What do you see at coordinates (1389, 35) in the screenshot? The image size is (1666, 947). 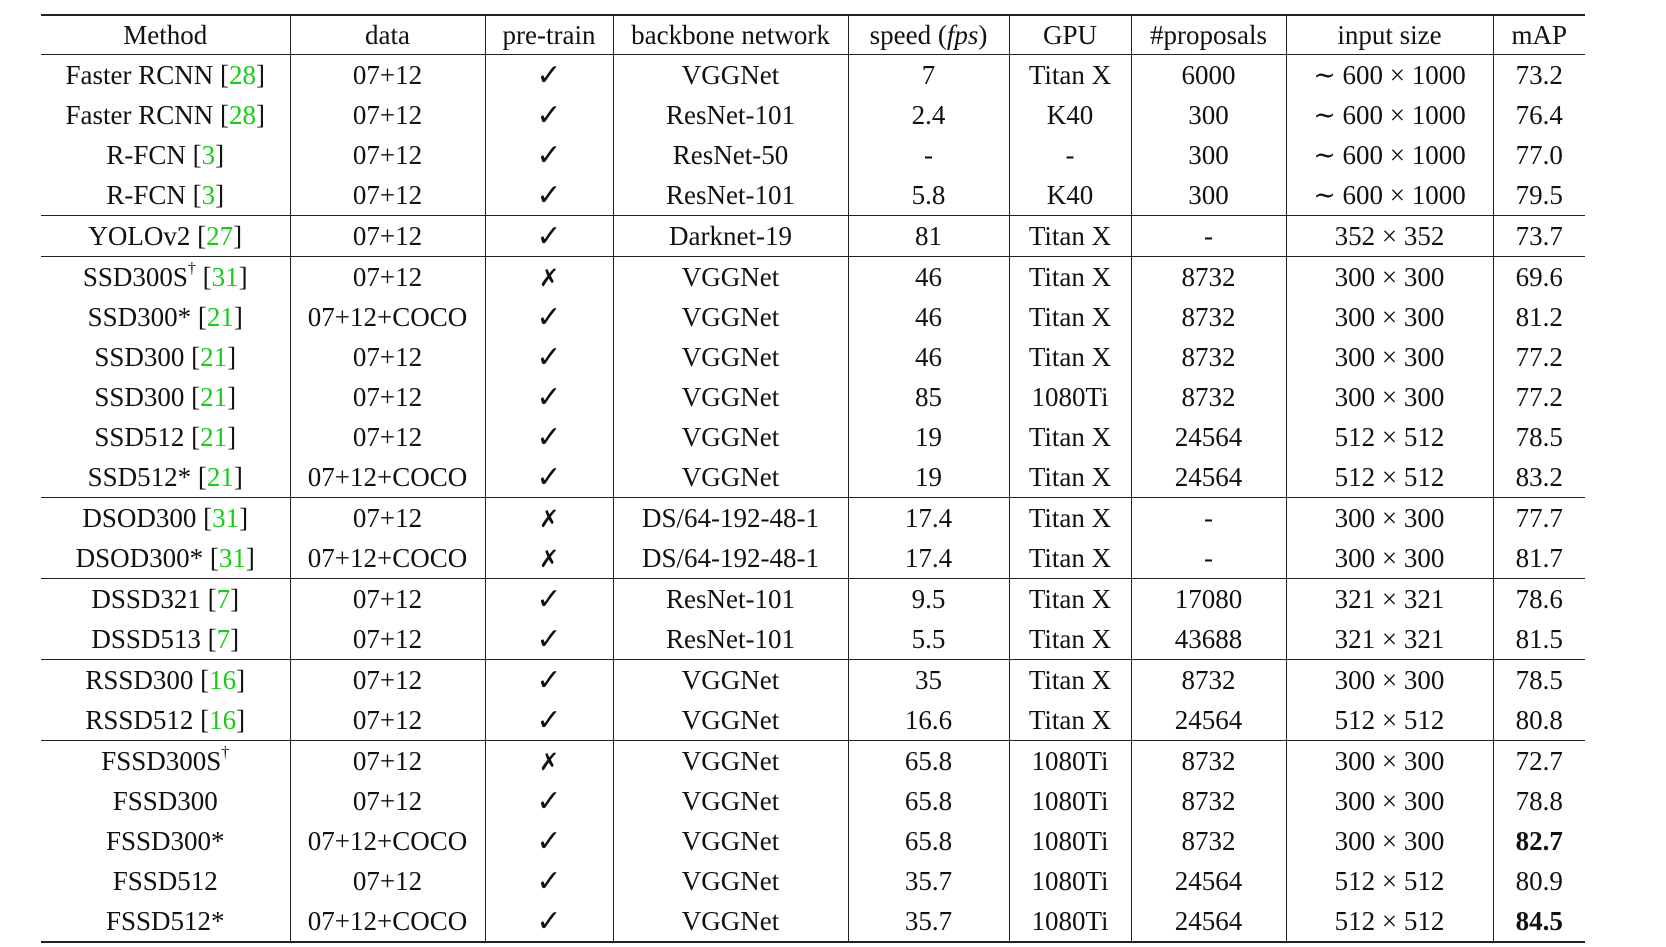 I see `header-input-size: input size` at bounding box center [1389, 35].